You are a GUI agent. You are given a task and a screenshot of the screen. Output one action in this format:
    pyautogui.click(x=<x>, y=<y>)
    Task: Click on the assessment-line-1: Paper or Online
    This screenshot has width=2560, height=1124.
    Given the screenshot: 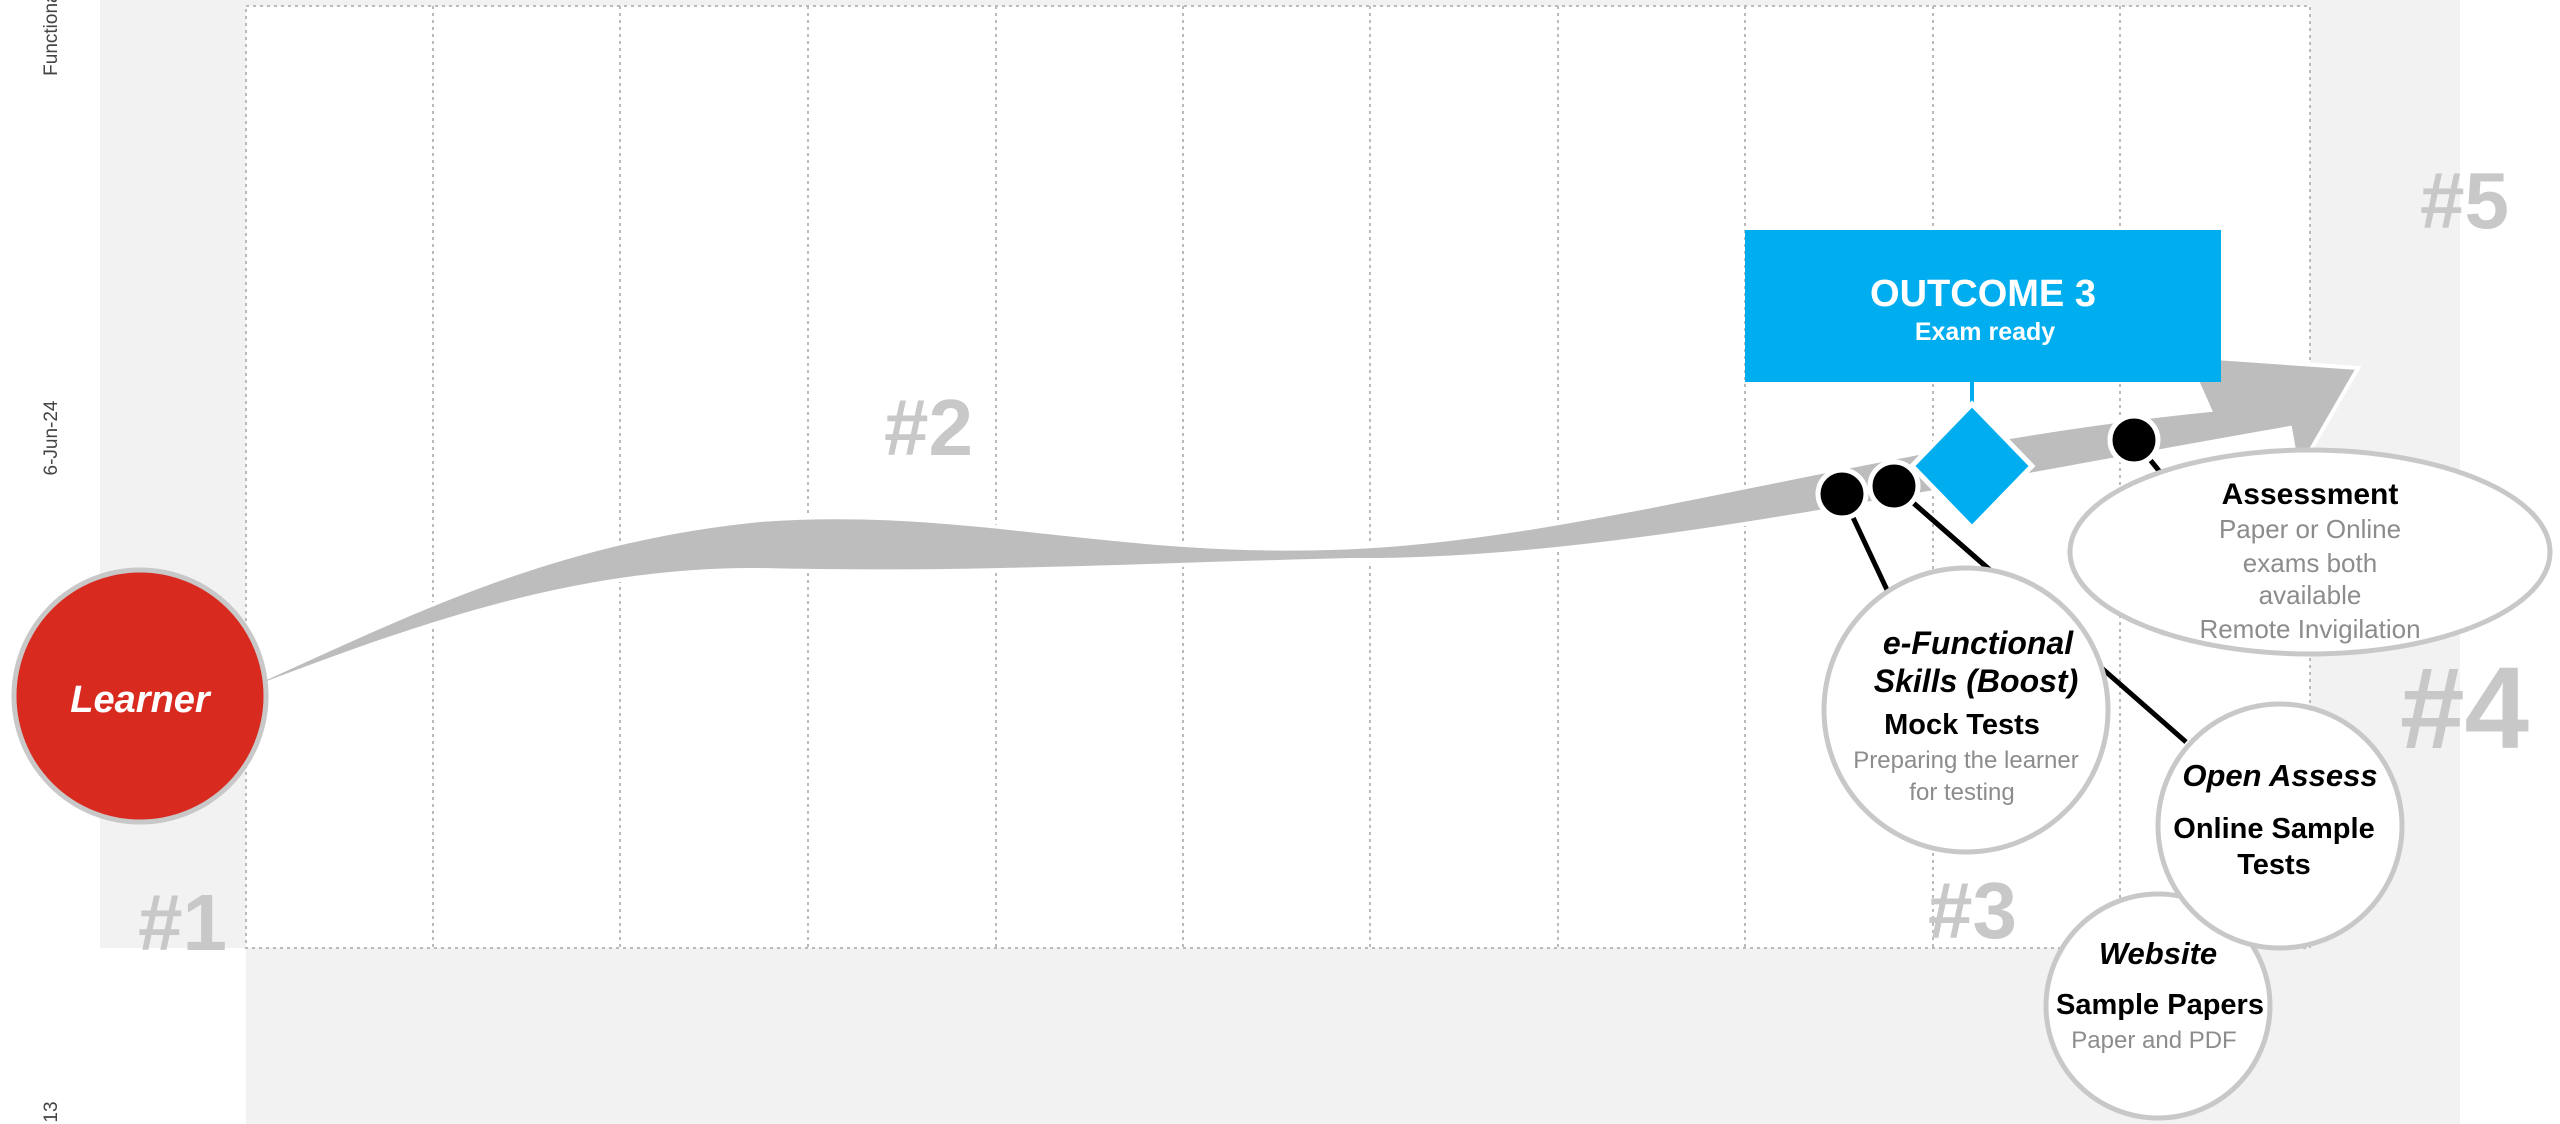 What is the action you would take?
    pyautogui.click(x=2310, y=529)
    